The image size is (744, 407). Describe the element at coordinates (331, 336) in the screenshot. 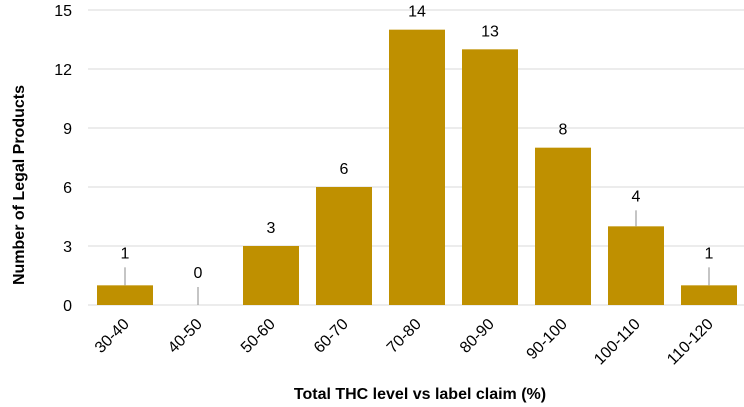

I see `x-tick-label: 60-70` at that location.